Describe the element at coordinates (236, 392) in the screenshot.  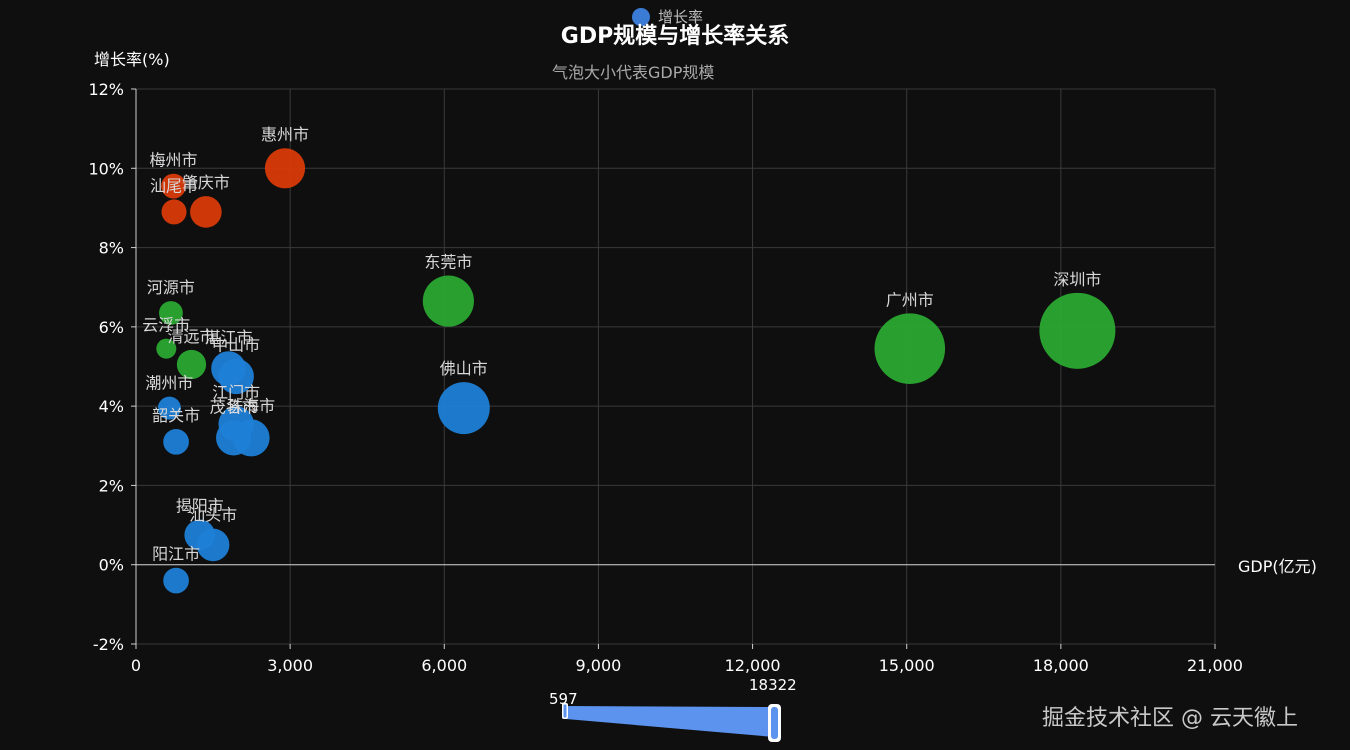
I see `bubble-label: 江门市` at that location.